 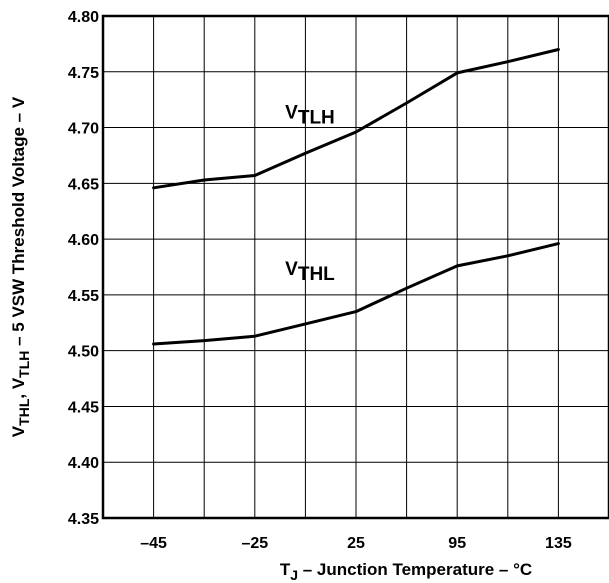 What do you see at coordinates (558, 543) in the screenshot?
I see `x-tick-label: 135` at bounding box center [558, 543].